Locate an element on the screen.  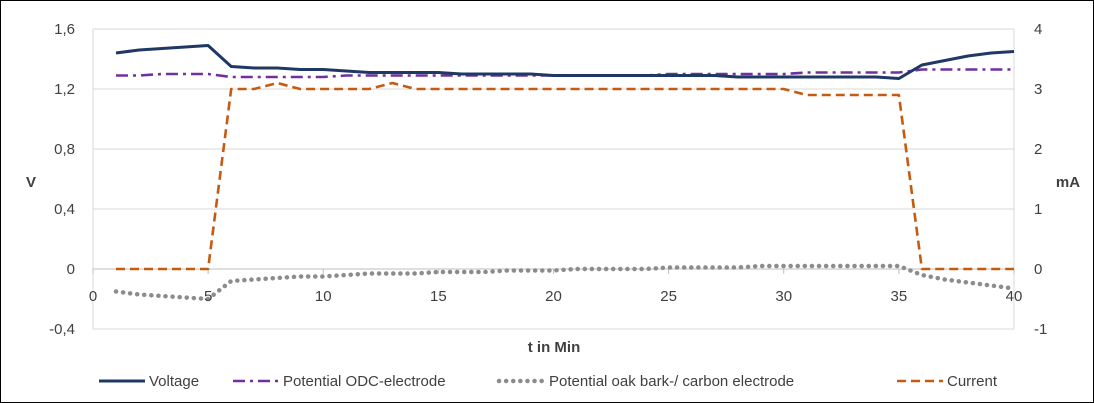
y-right-tick-label: 2 is located at coordinates (1038, 149).